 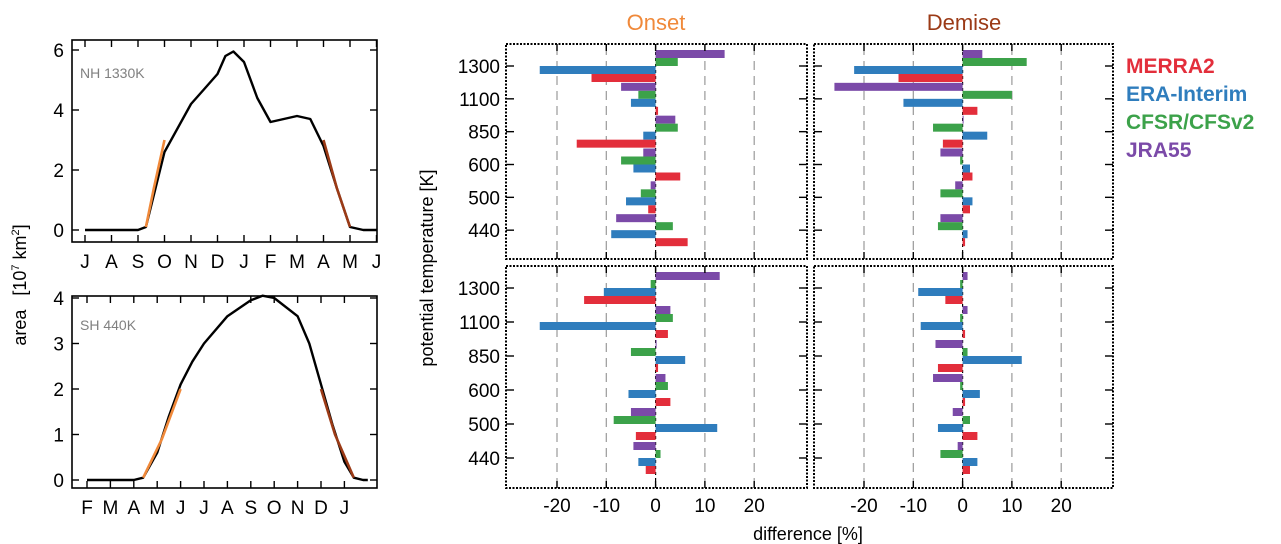 I want to click on x-tick-label: S, so click(x=250, y=508).